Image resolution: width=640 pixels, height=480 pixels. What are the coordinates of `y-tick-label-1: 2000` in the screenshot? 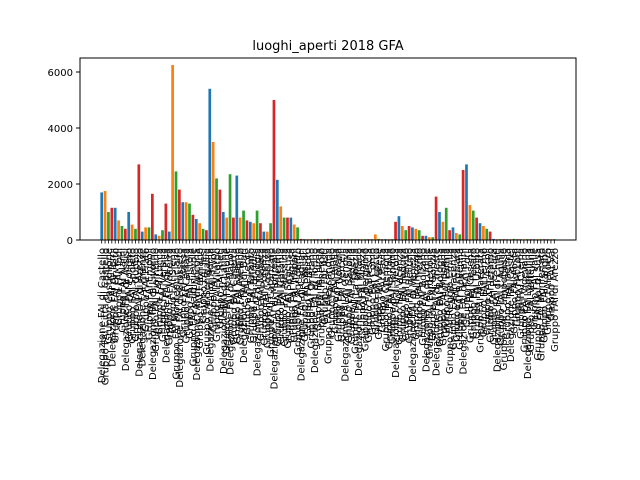 It's located at (60, 185).